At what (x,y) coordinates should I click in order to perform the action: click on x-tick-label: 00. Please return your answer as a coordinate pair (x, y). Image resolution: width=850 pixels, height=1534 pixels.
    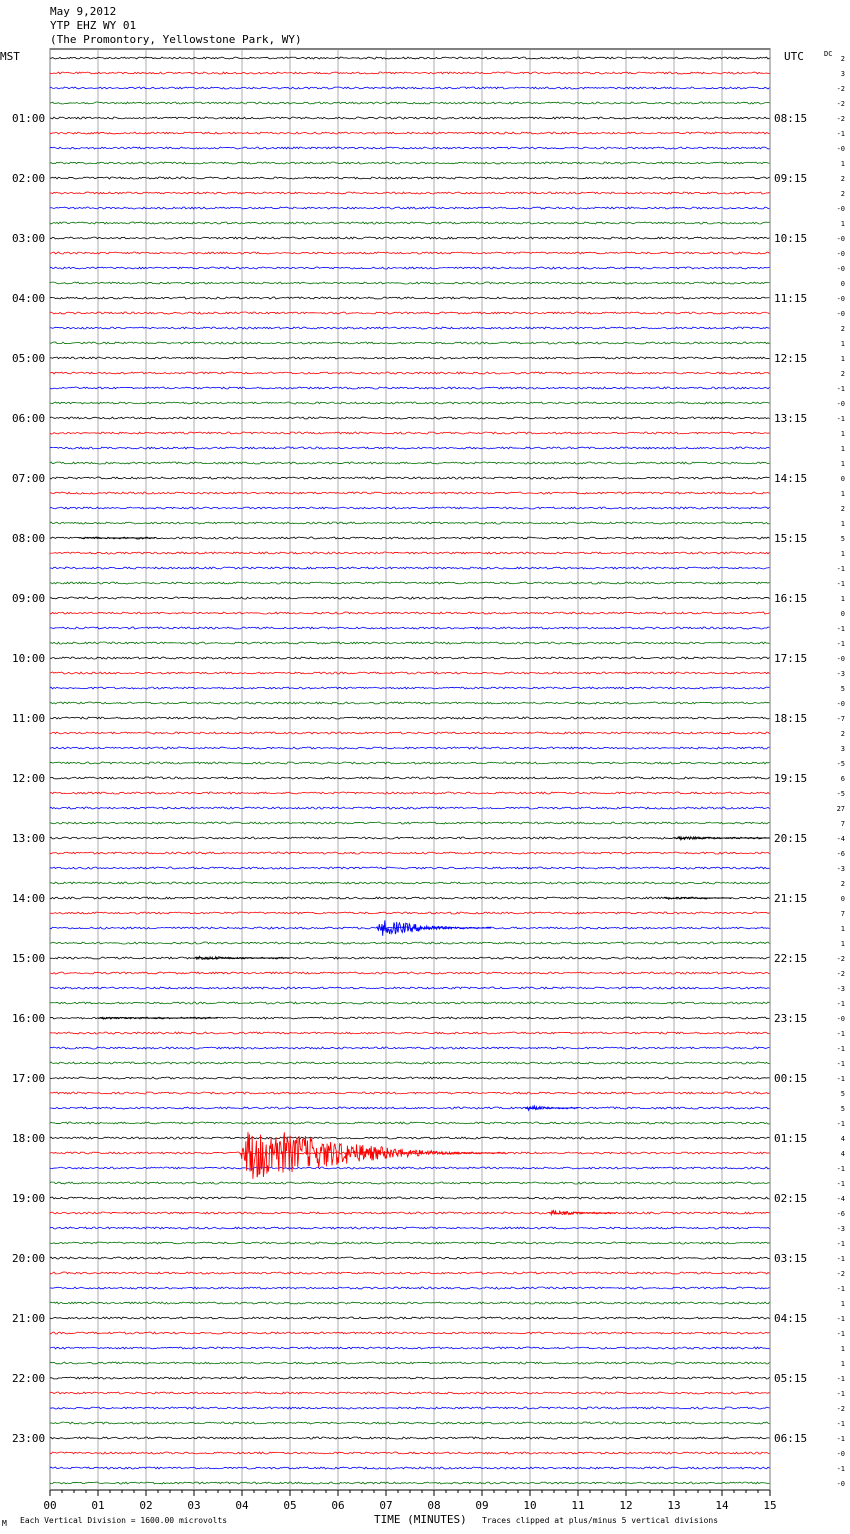
    Looking at the image, I should click on (49, 1505).